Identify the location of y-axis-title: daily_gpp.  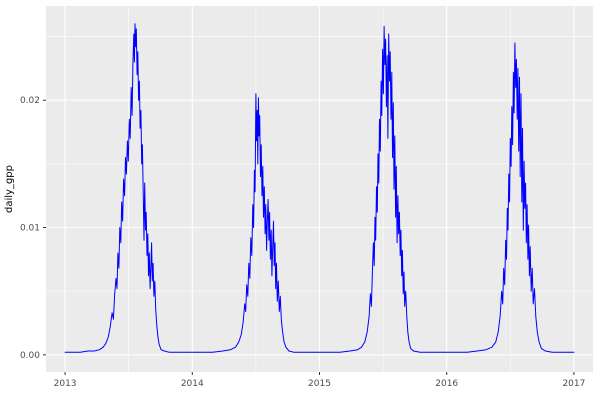
(9, 189).